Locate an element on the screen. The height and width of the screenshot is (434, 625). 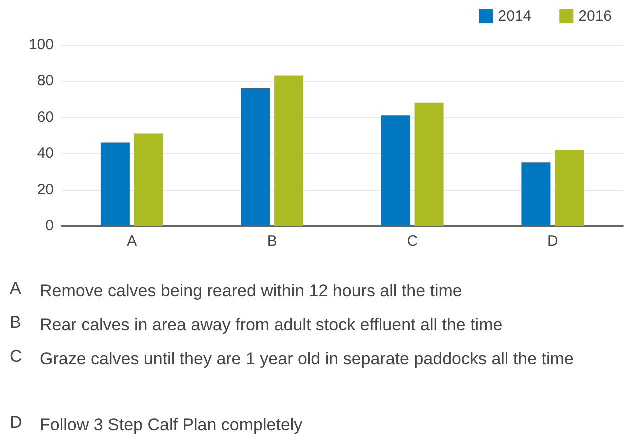
legend-label: 2016 is located at coordinates (595, 16).